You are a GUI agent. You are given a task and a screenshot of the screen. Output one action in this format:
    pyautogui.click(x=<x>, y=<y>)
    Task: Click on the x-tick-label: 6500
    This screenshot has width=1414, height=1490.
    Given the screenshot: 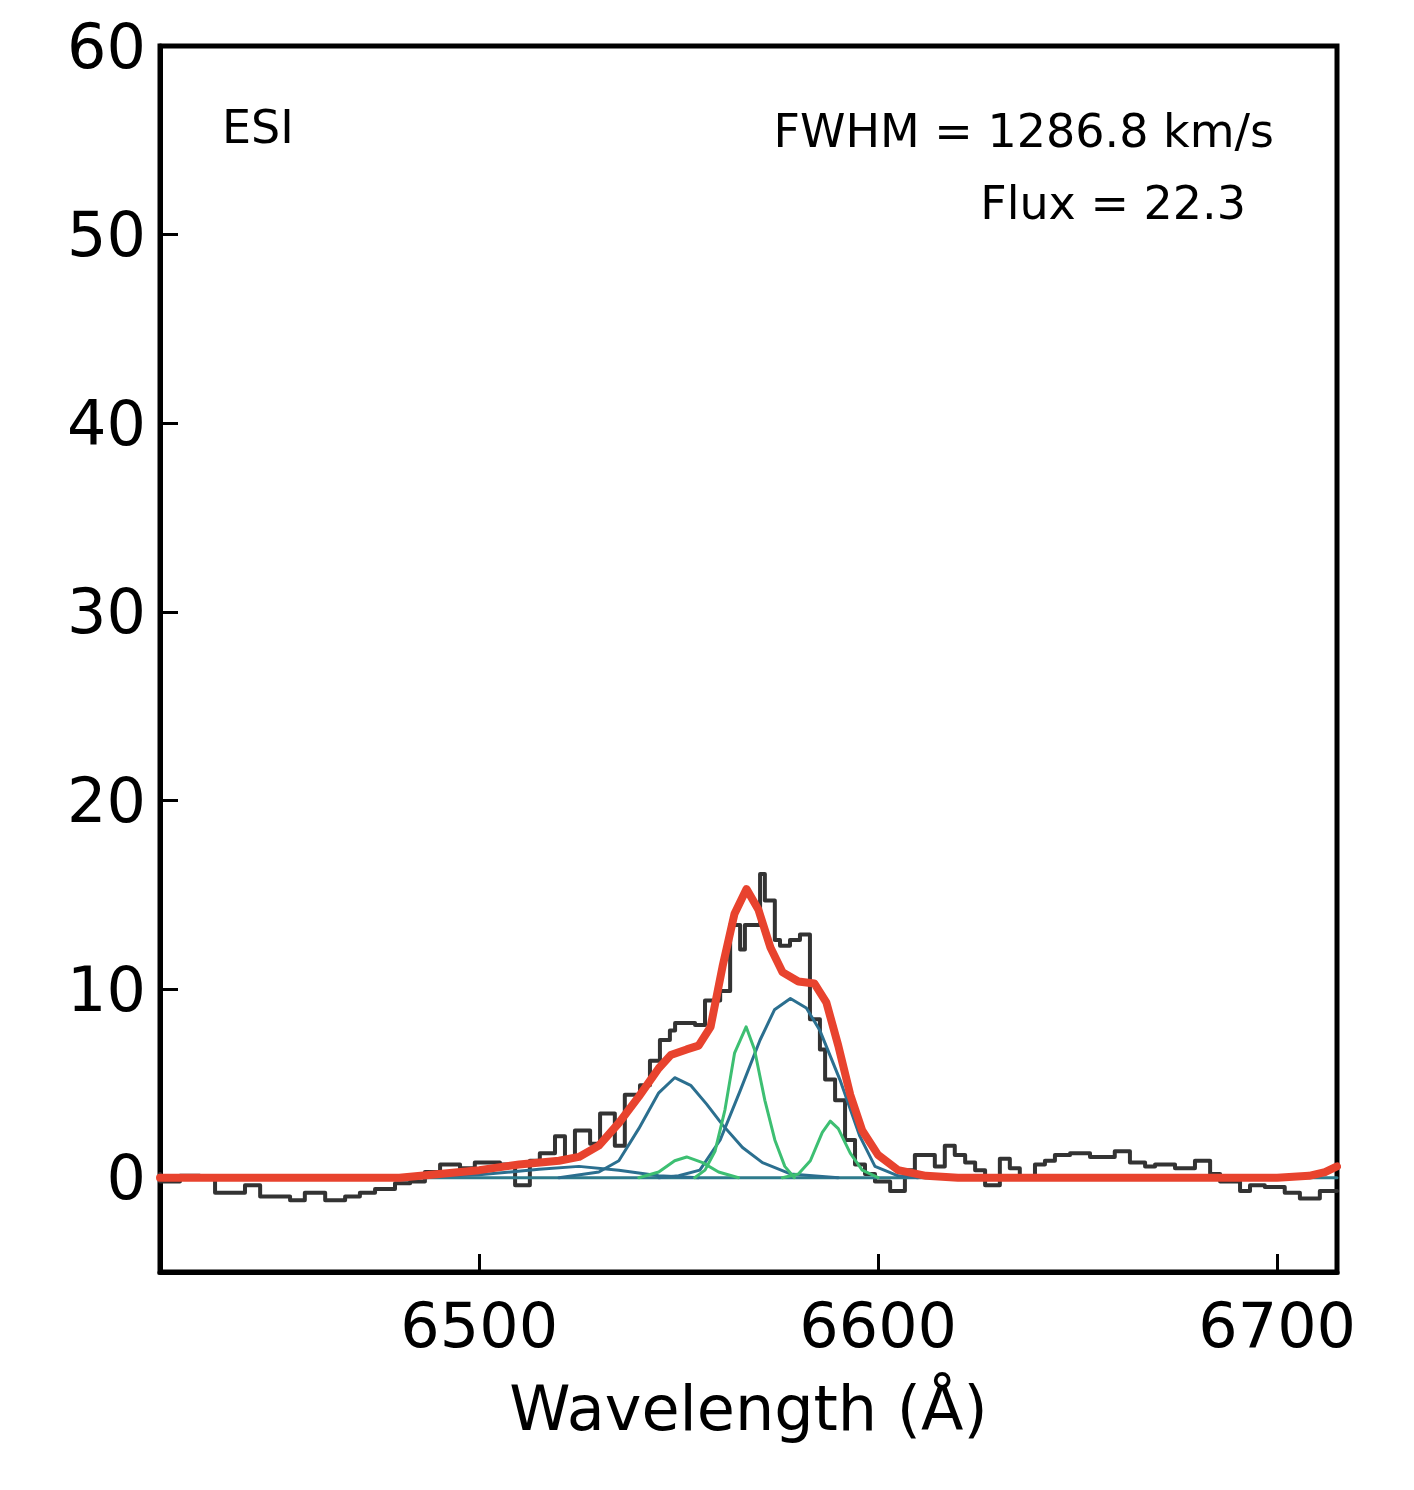 What is the action you would take?
    pyautogui.click(x=479, y=1325)
    